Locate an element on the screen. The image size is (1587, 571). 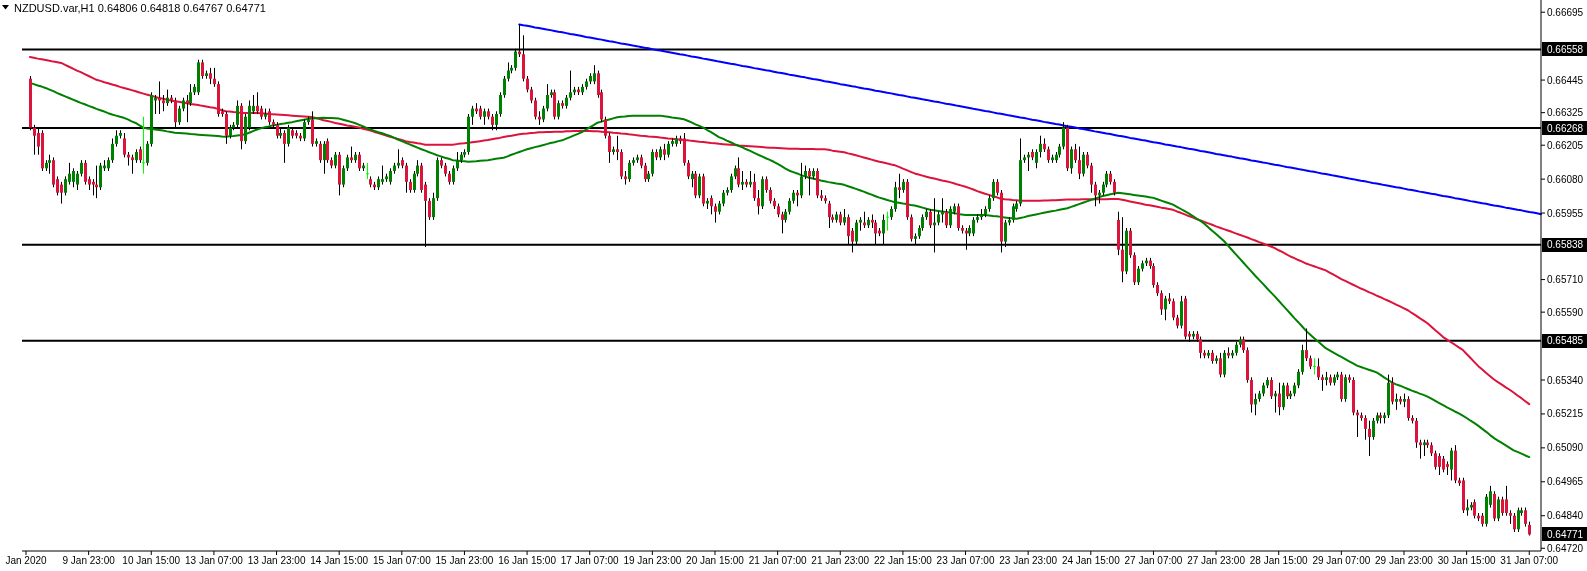
x-tick-label: 10 Jan 15:00 is located at coordinates (151, 561).